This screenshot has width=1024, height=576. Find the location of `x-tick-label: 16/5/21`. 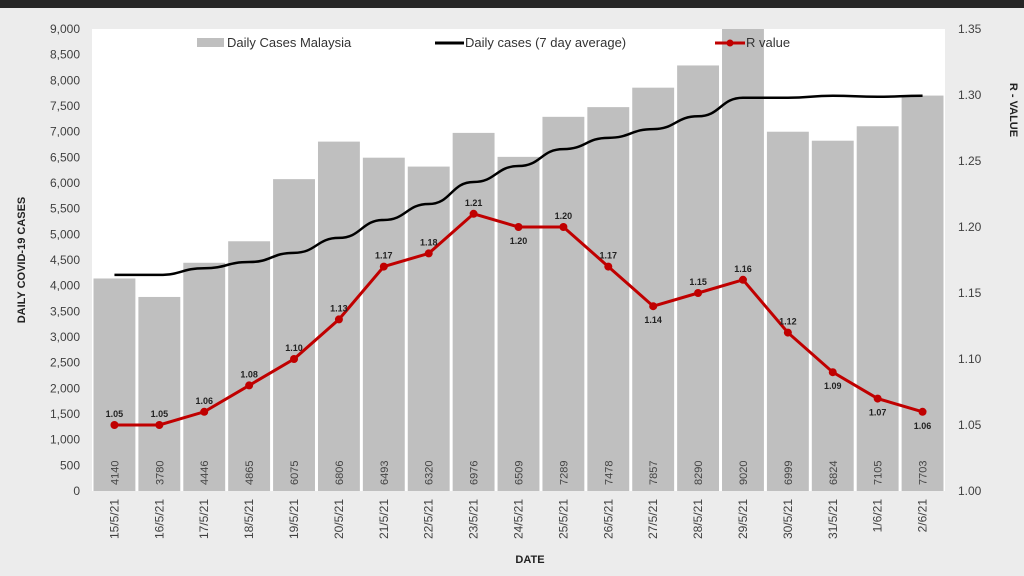

x-tick-label: 16/5/21 is located at coordinates (159, 519).